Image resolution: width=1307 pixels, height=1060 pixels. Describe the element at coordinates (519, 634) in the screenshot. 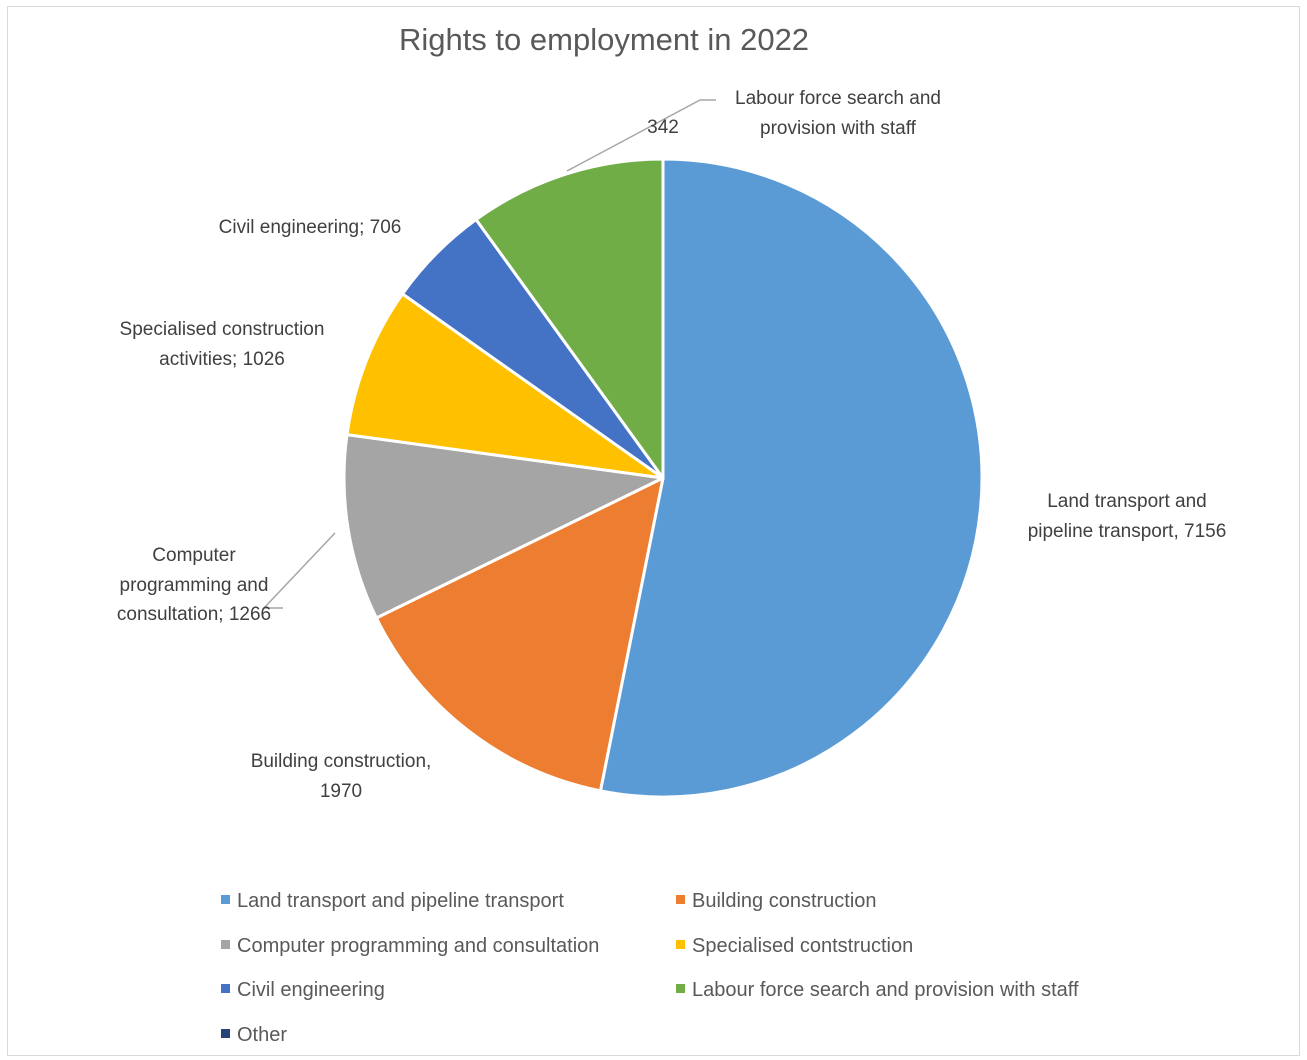

I see `pie-slice-building-construction` at that location.